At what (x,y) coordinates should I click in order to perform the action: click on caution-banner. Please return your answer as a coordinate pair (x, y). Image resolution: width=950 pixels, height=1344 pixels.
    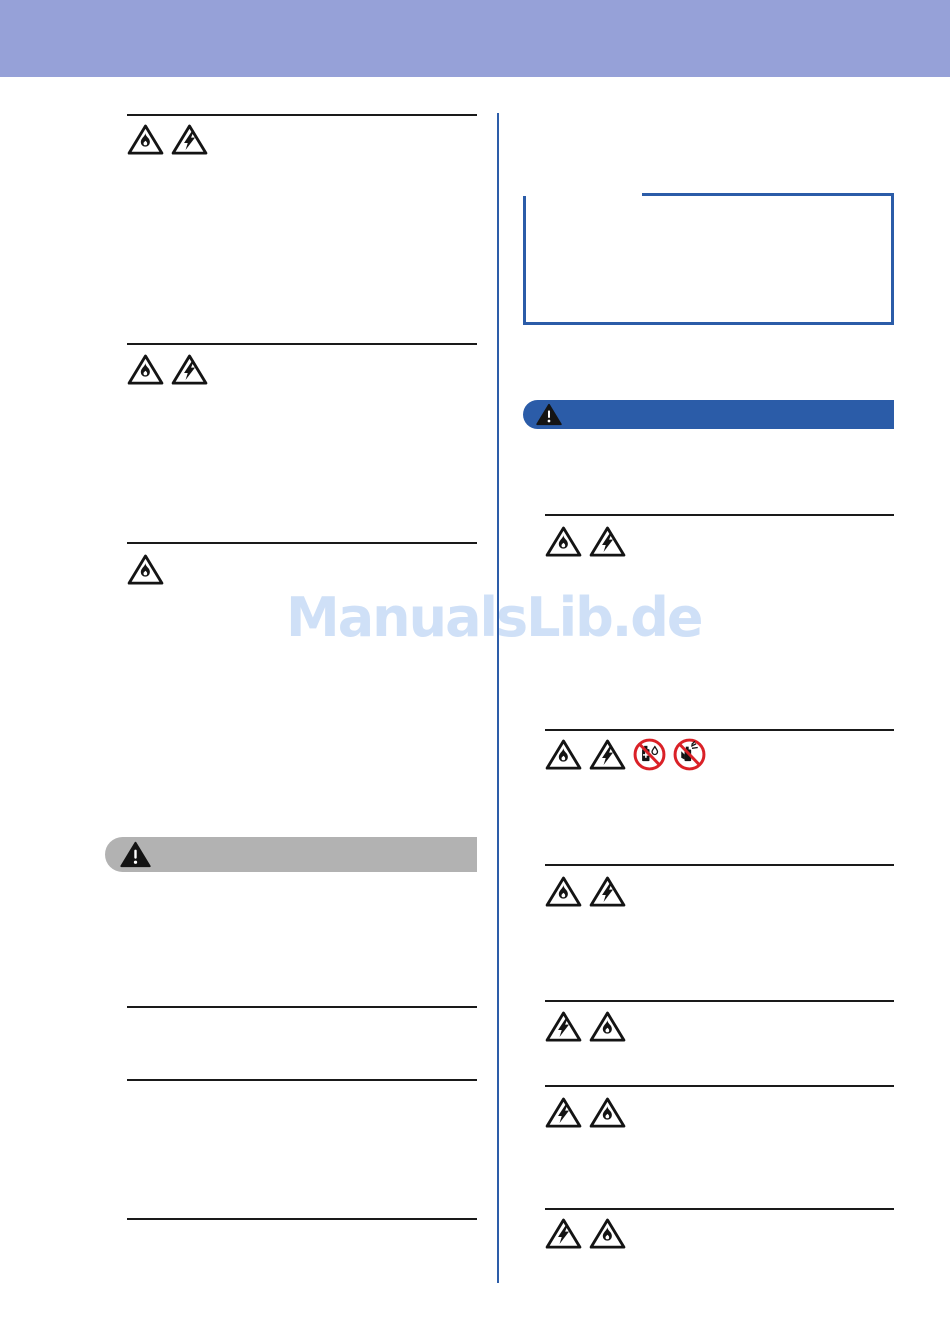
    Looking at the image, I should click on (291, 854).